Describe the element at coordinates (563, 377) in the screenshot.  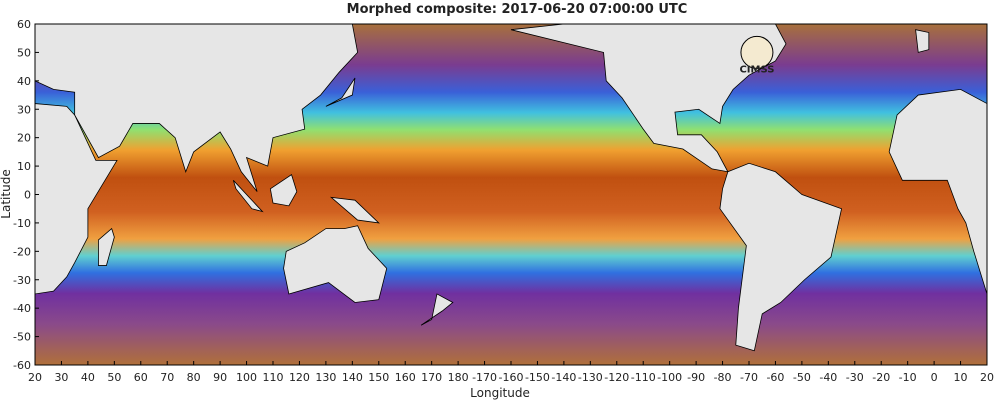
I see `x-tick-label: -140` at that location.